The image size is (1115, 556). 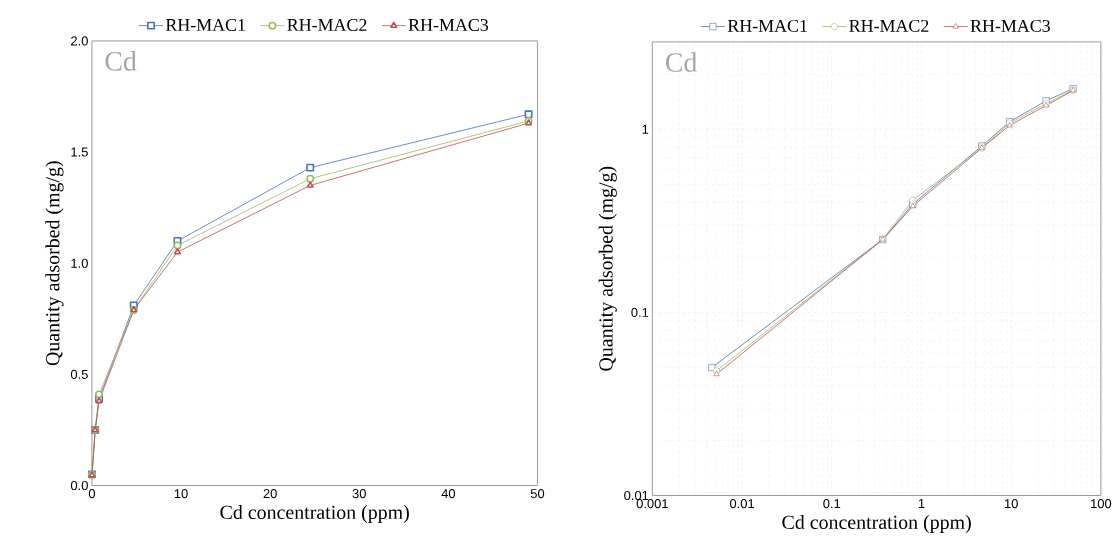 I want to click on y-tick-label: 0.0, so click(x=79, y=485).